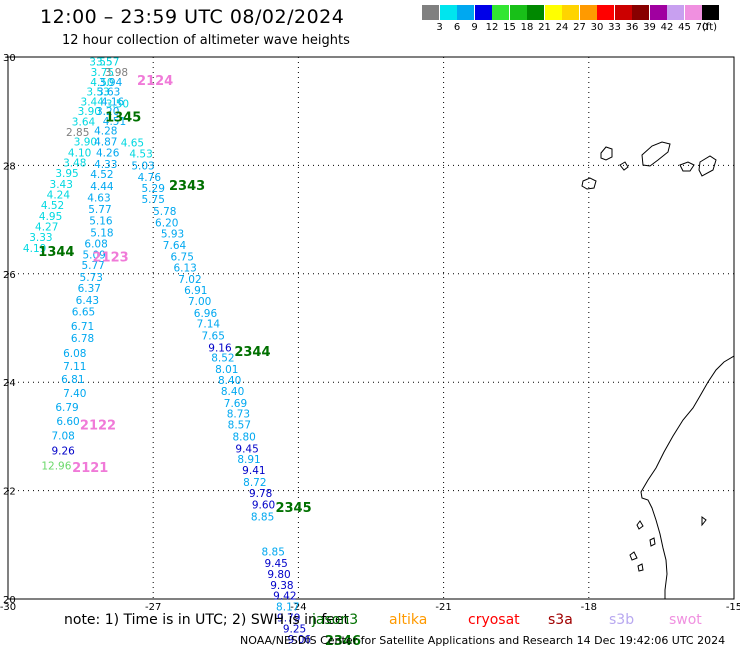  I want to click on legend-label: 3, so click(439, 27).